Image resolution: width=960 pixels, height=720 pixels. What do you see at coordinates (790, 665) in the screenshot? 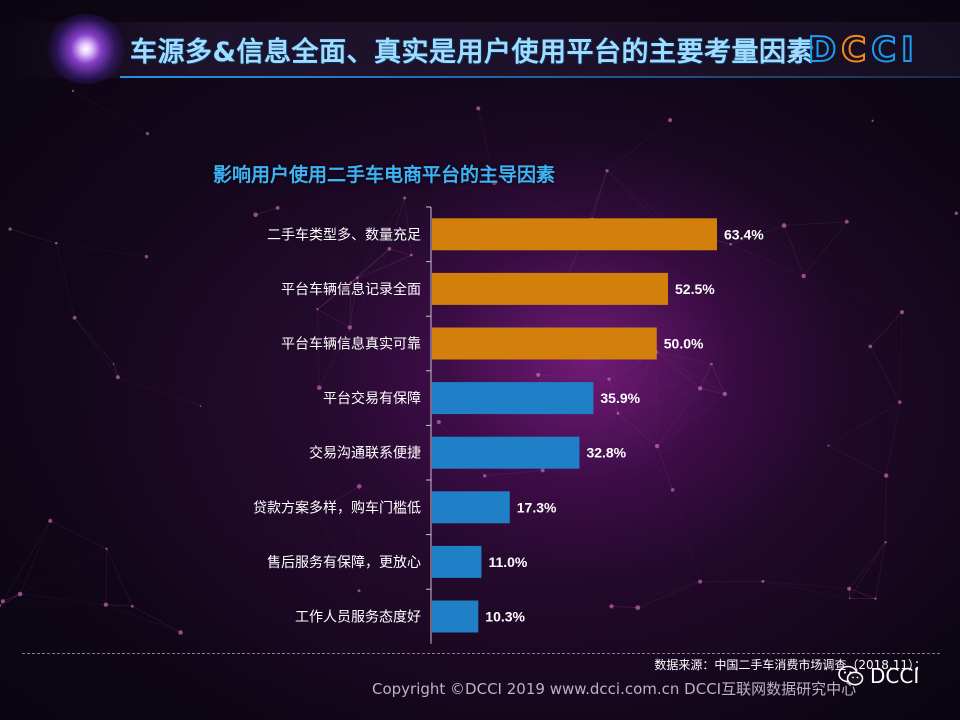
I see `data-source: 数据来源：中国二手车消费市场调查（2018.11）；` at bounding box center [790, 665].